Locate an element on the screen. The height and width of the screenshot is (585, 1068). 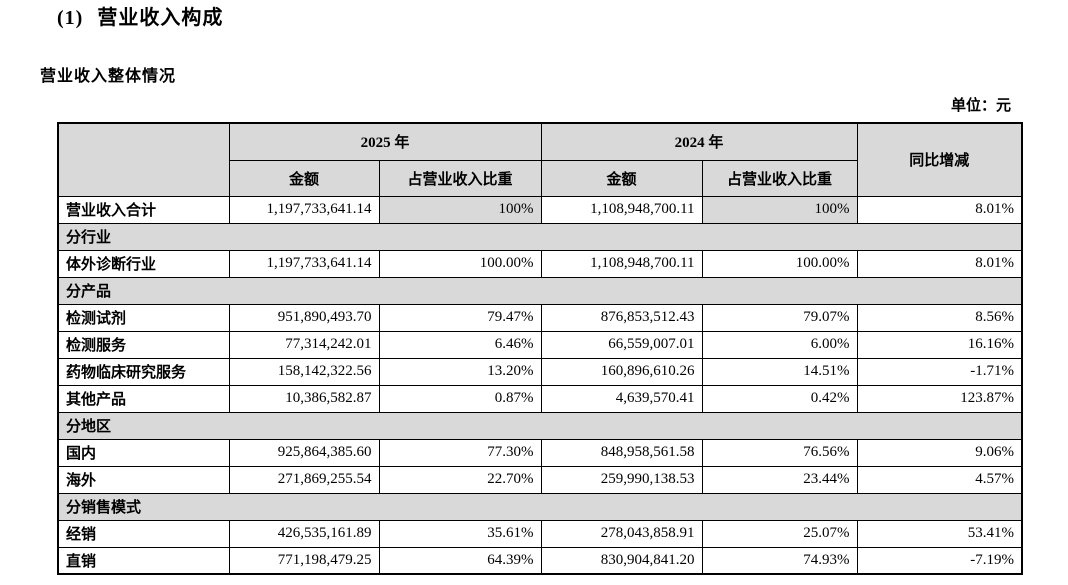
ratio-2025-cell: 64.39% is located at coordinates (460, 560).